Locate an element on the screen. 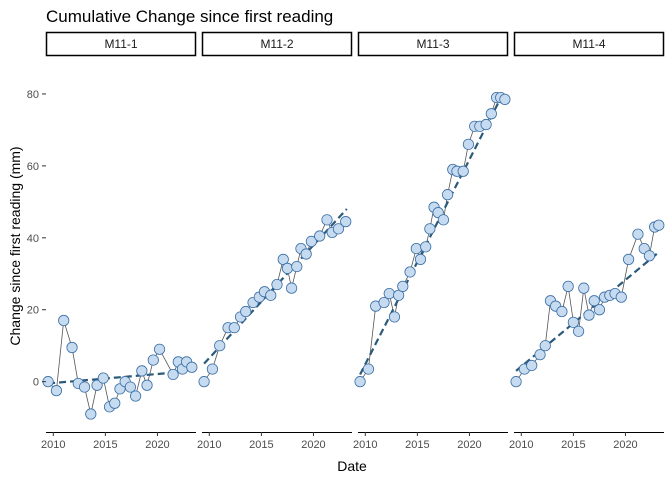 The image size is (672, 480). facet-strip-label: M11-3 is located at coordinates (432, 44).